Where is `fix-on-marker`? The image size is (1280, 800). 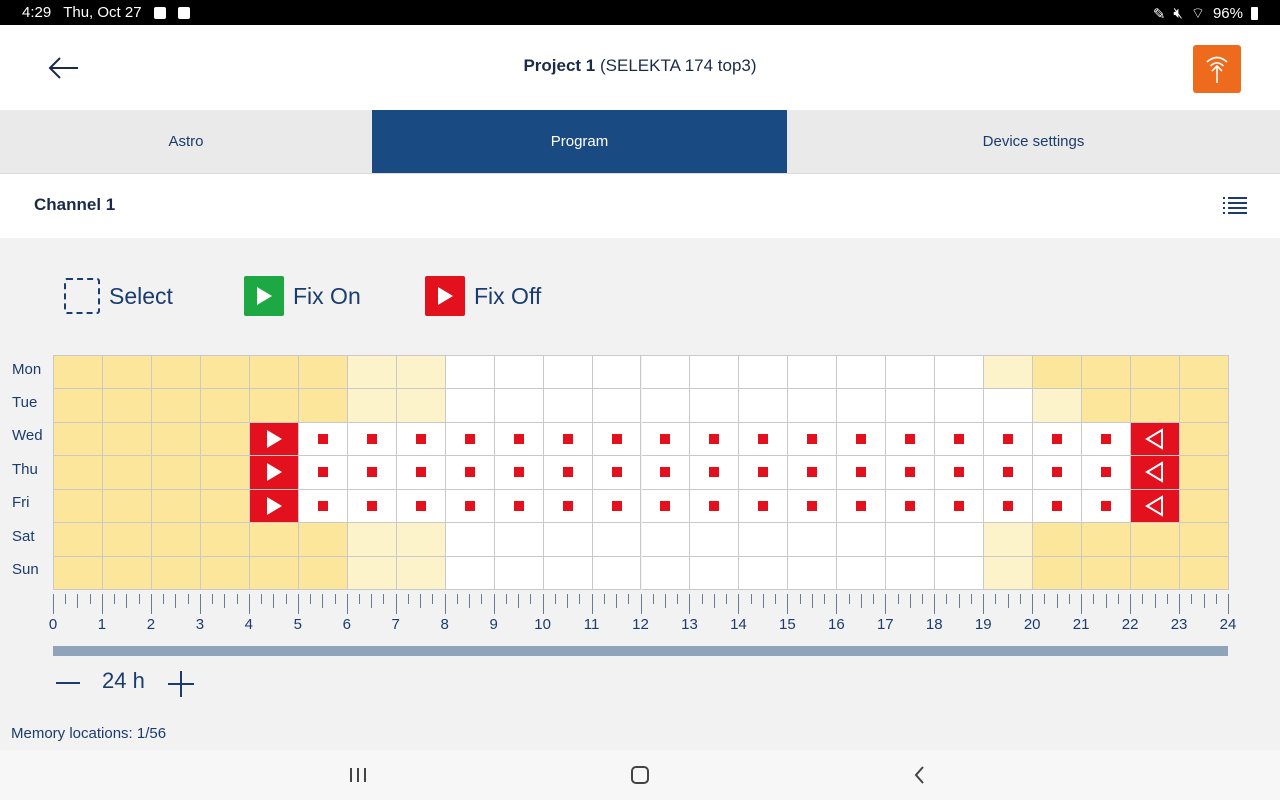
fix-on-marker is located at coordinates (274, 506).